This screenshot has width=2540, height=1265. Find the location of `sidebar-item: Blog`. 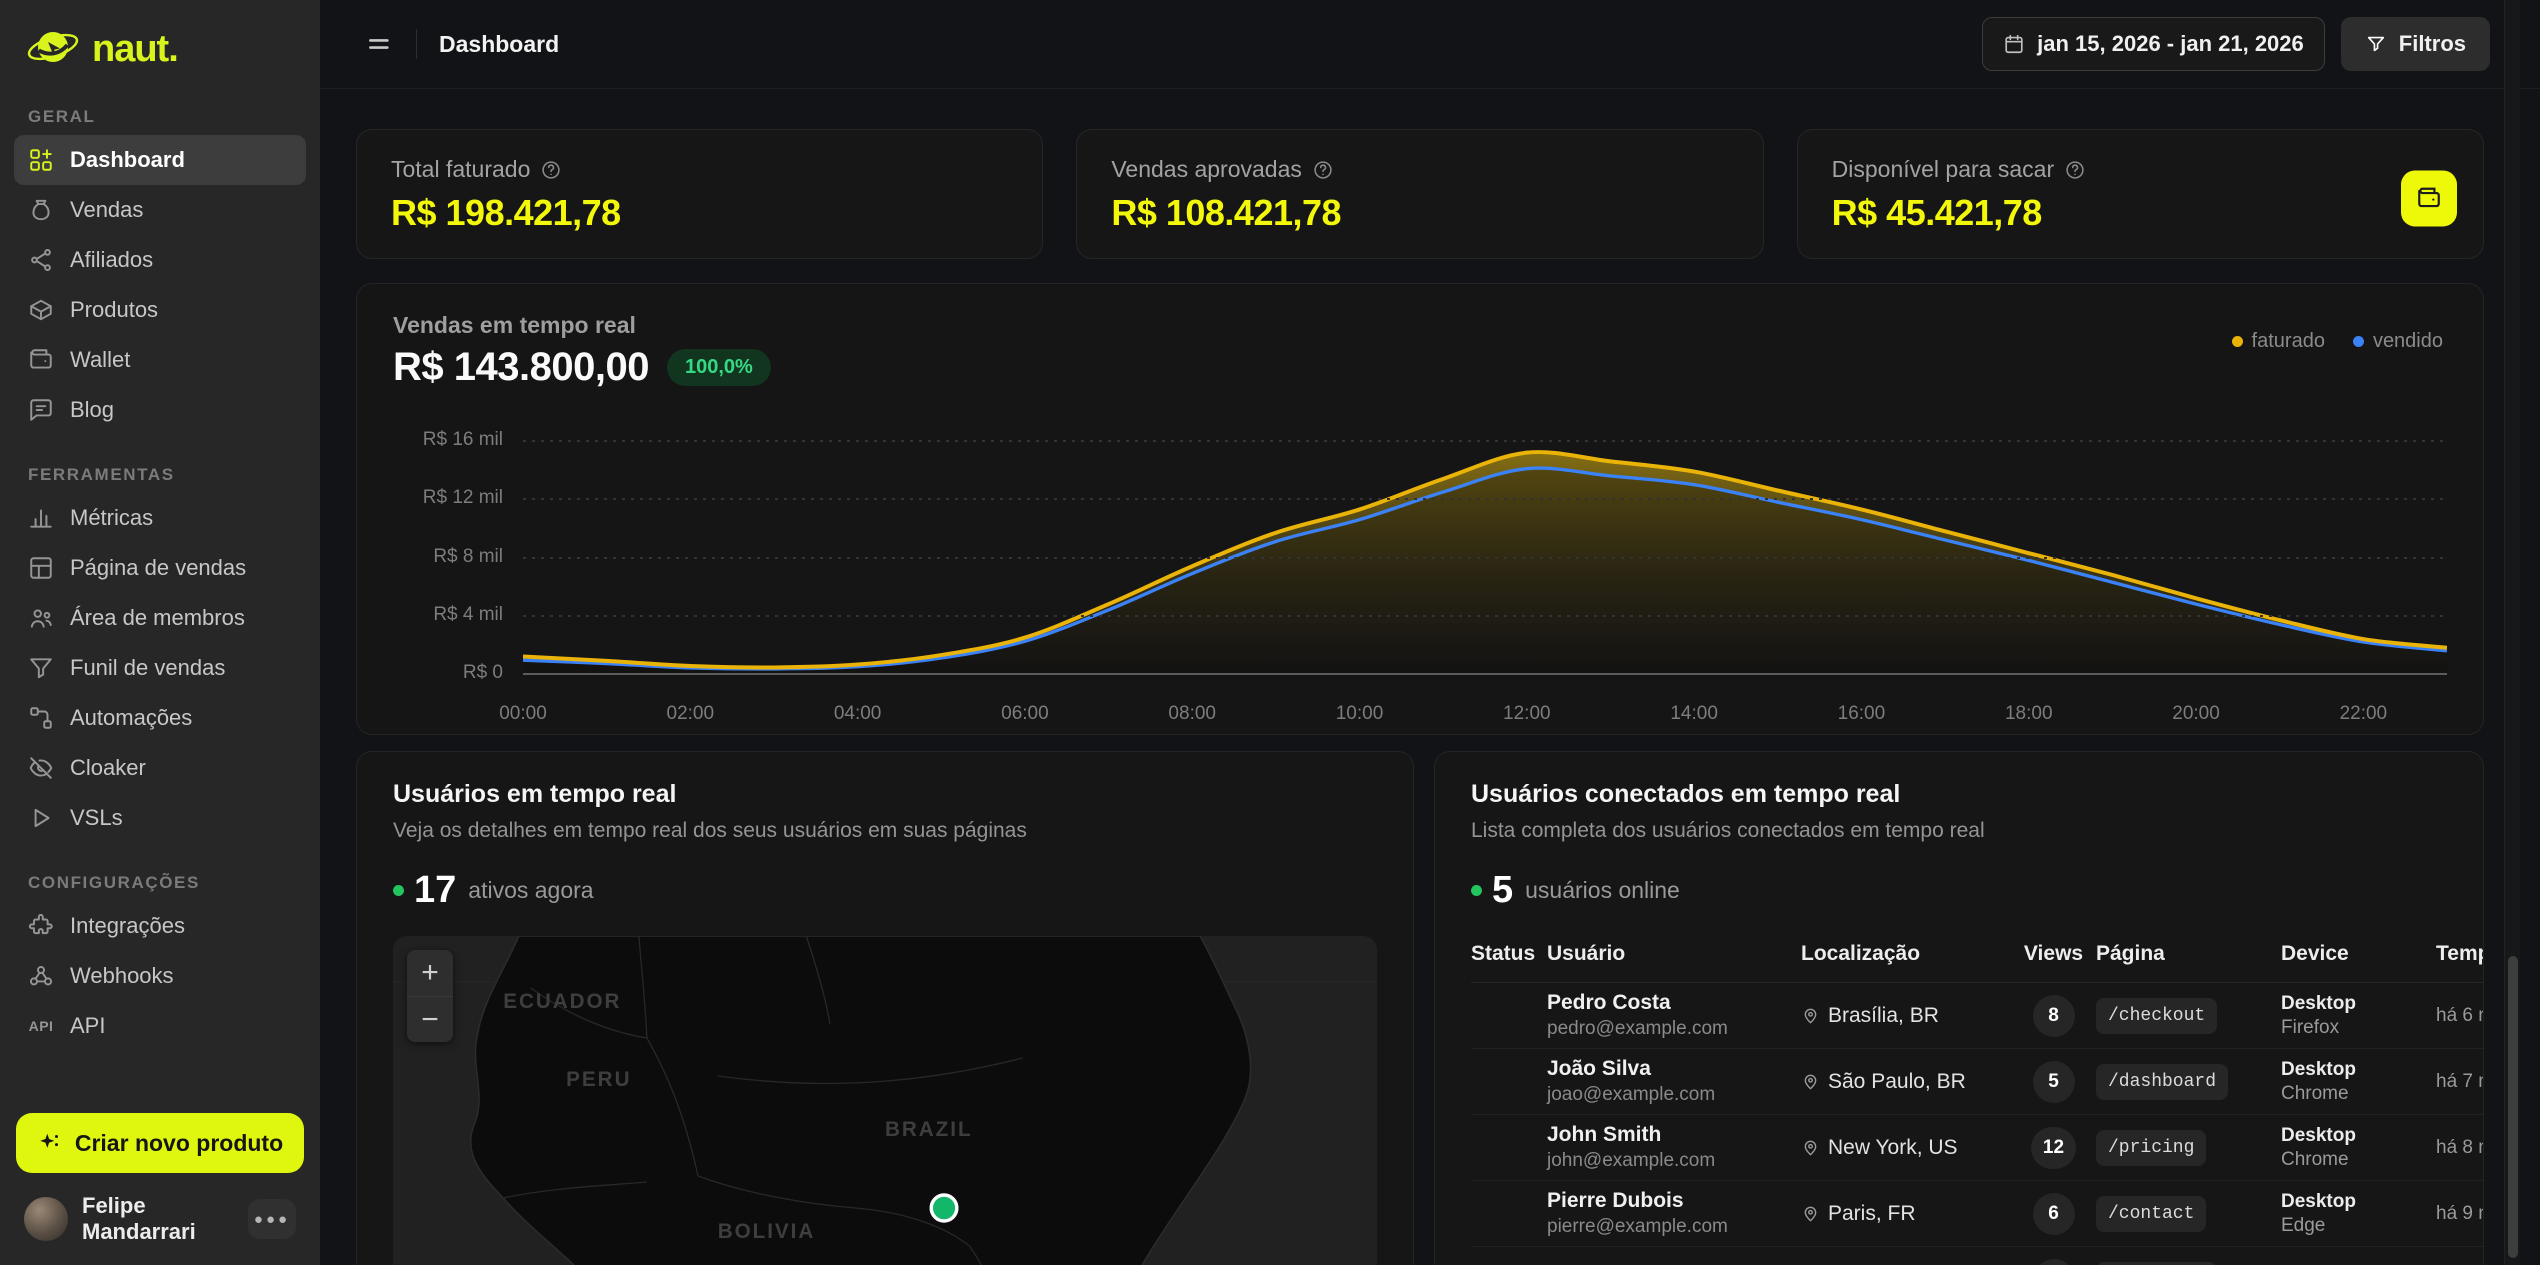

sidebar-item: Blog is located at coordinates (160, 410).